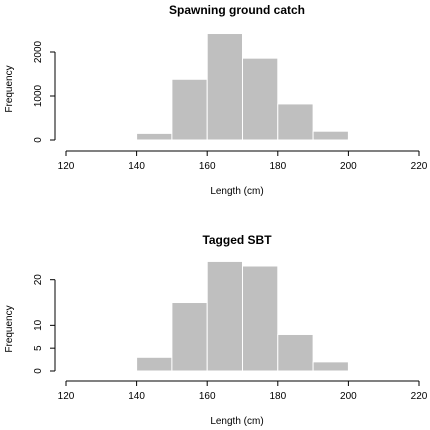 The image size is (430, 430). I want to click on chart-title: Tagged SBT, so click(237, 240).